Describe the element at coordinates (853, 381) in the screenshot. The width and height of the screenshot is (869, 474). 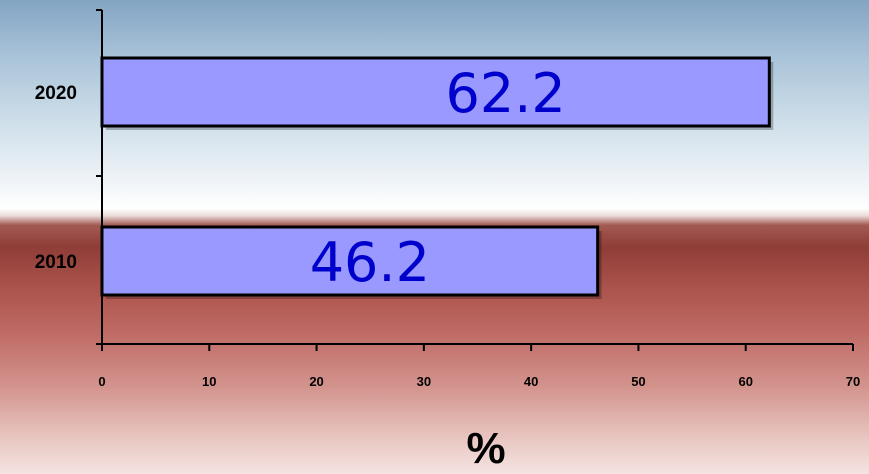
I see `x-tick-label-70: 70` at that location.